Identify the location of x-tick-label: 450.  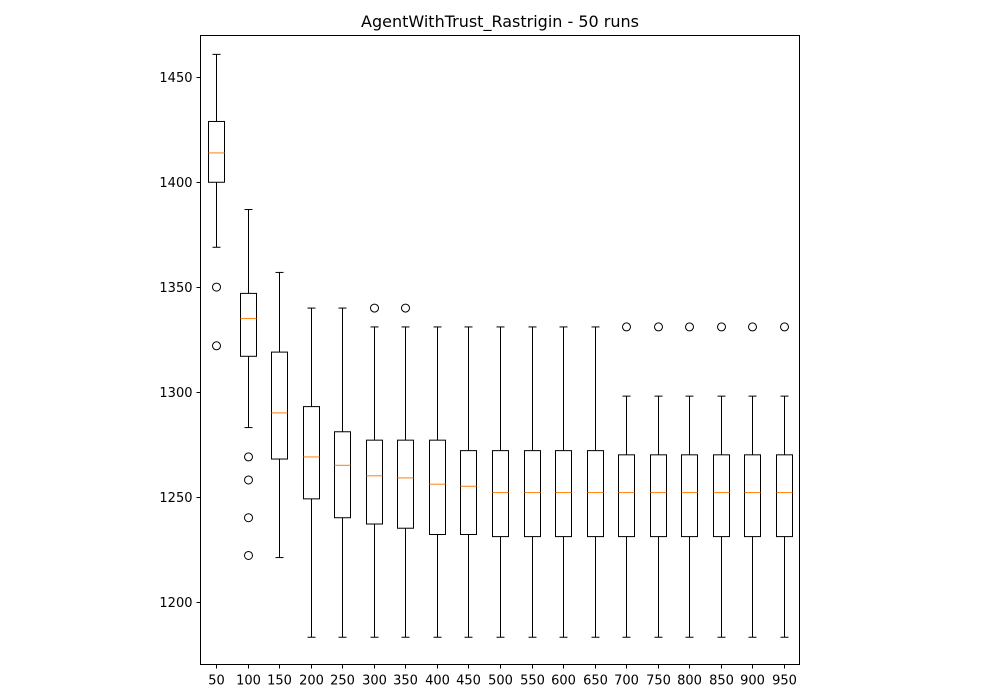
(468, 681).